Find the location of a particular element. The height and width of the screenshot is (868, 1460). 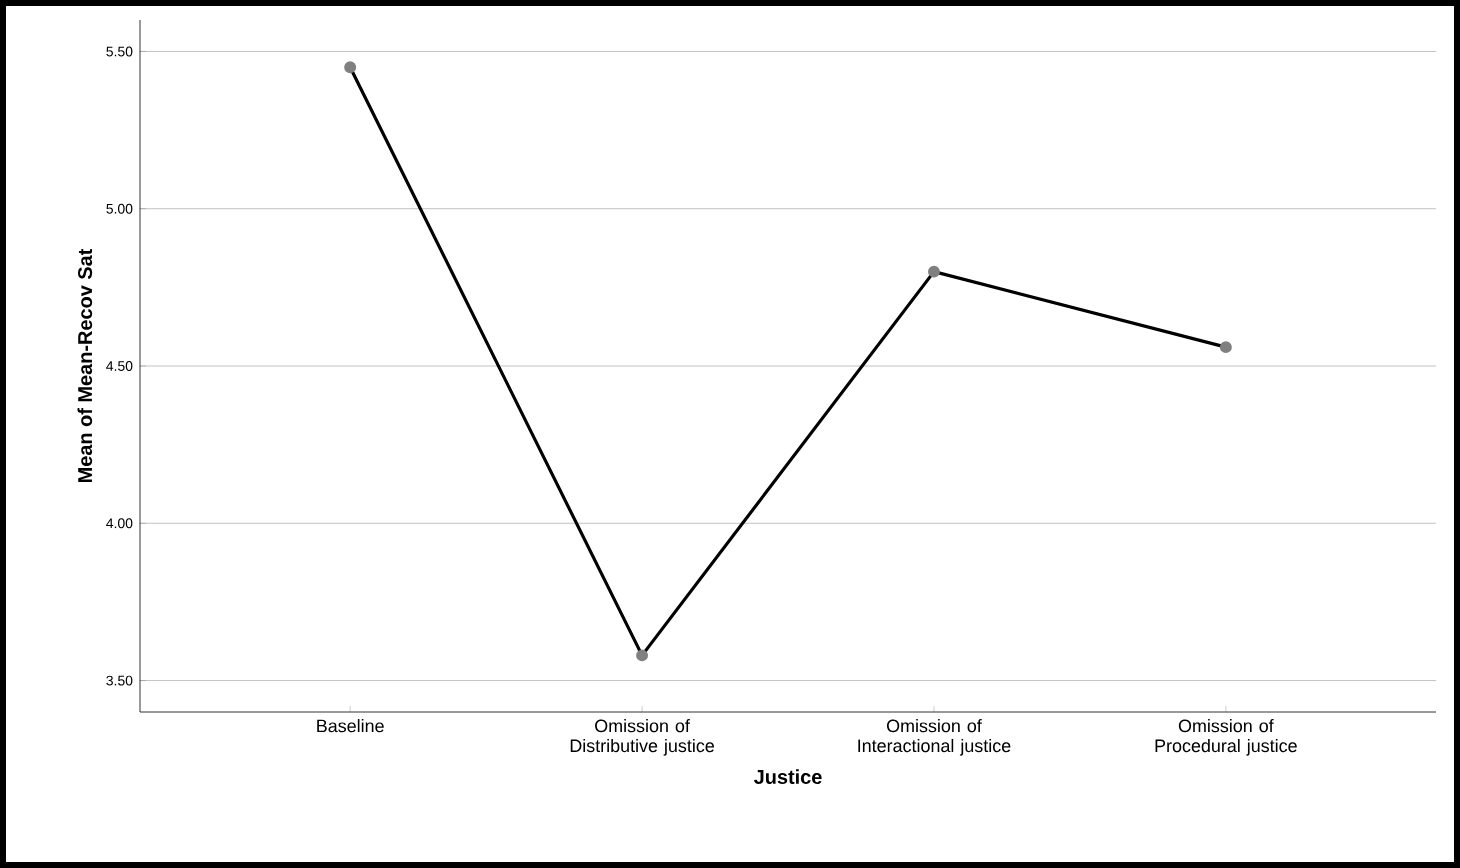

x-tick-label: Omission of Procedural justice is located at coordinates (1226, 737).